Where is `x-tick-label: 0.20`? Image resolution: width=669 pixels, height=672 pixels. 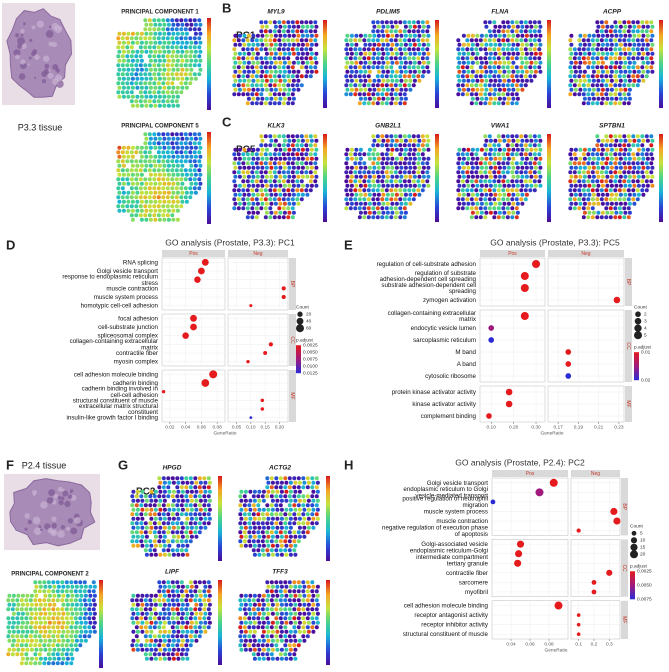 x-tick-label: 0.20 is located at coordinates (514, 427).